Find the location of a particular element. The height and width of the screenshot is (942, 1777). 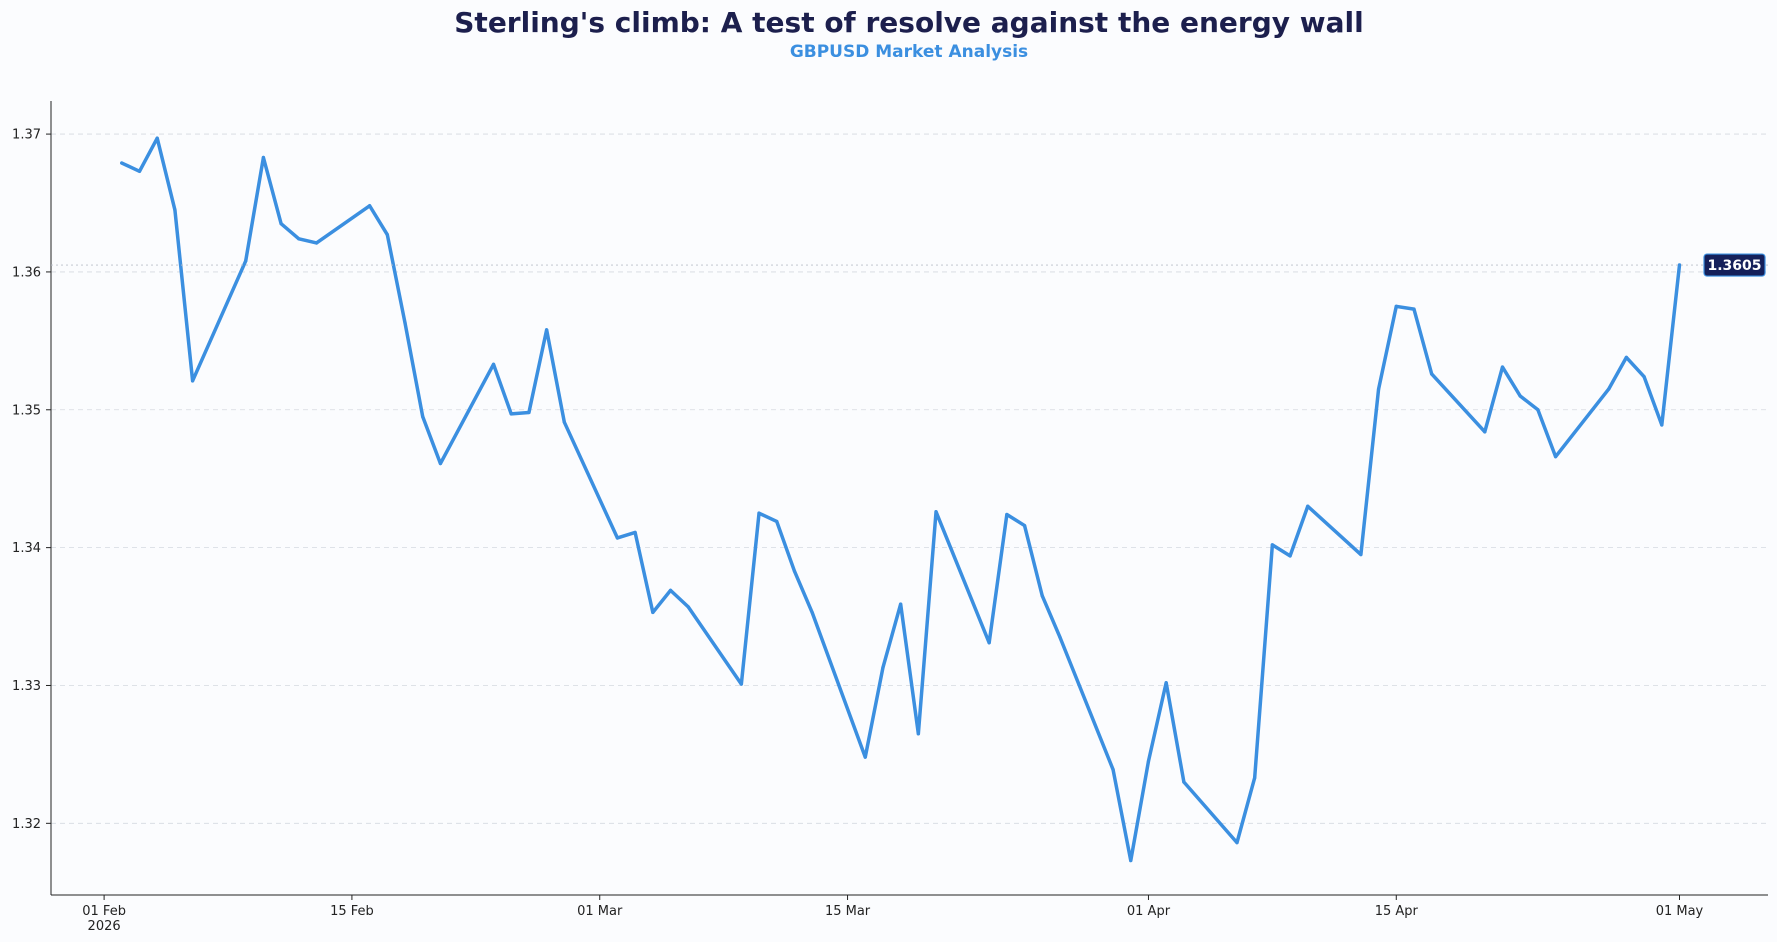

x-tick-label: 01 Apr is located at coordinates (1149, 911).